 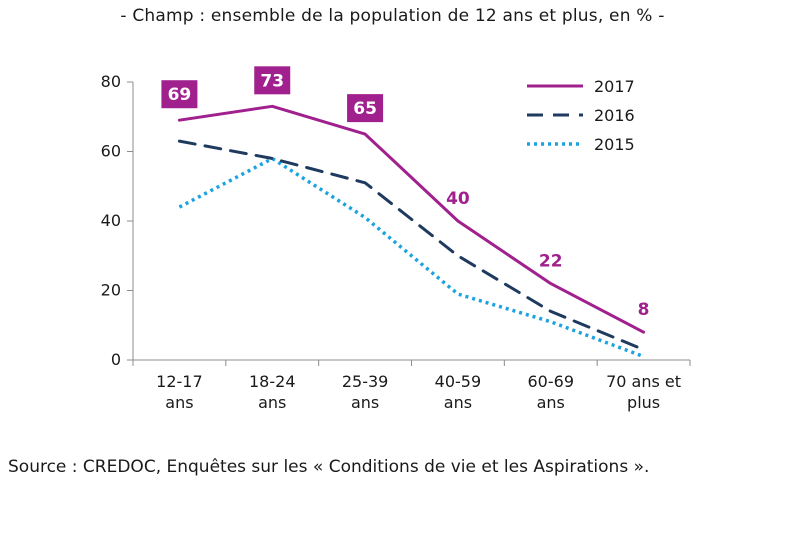 What do you see at coordinates (116, 359) in the screenshot?
I see `y-tick-label: 0` at bounding box center [116, 359].